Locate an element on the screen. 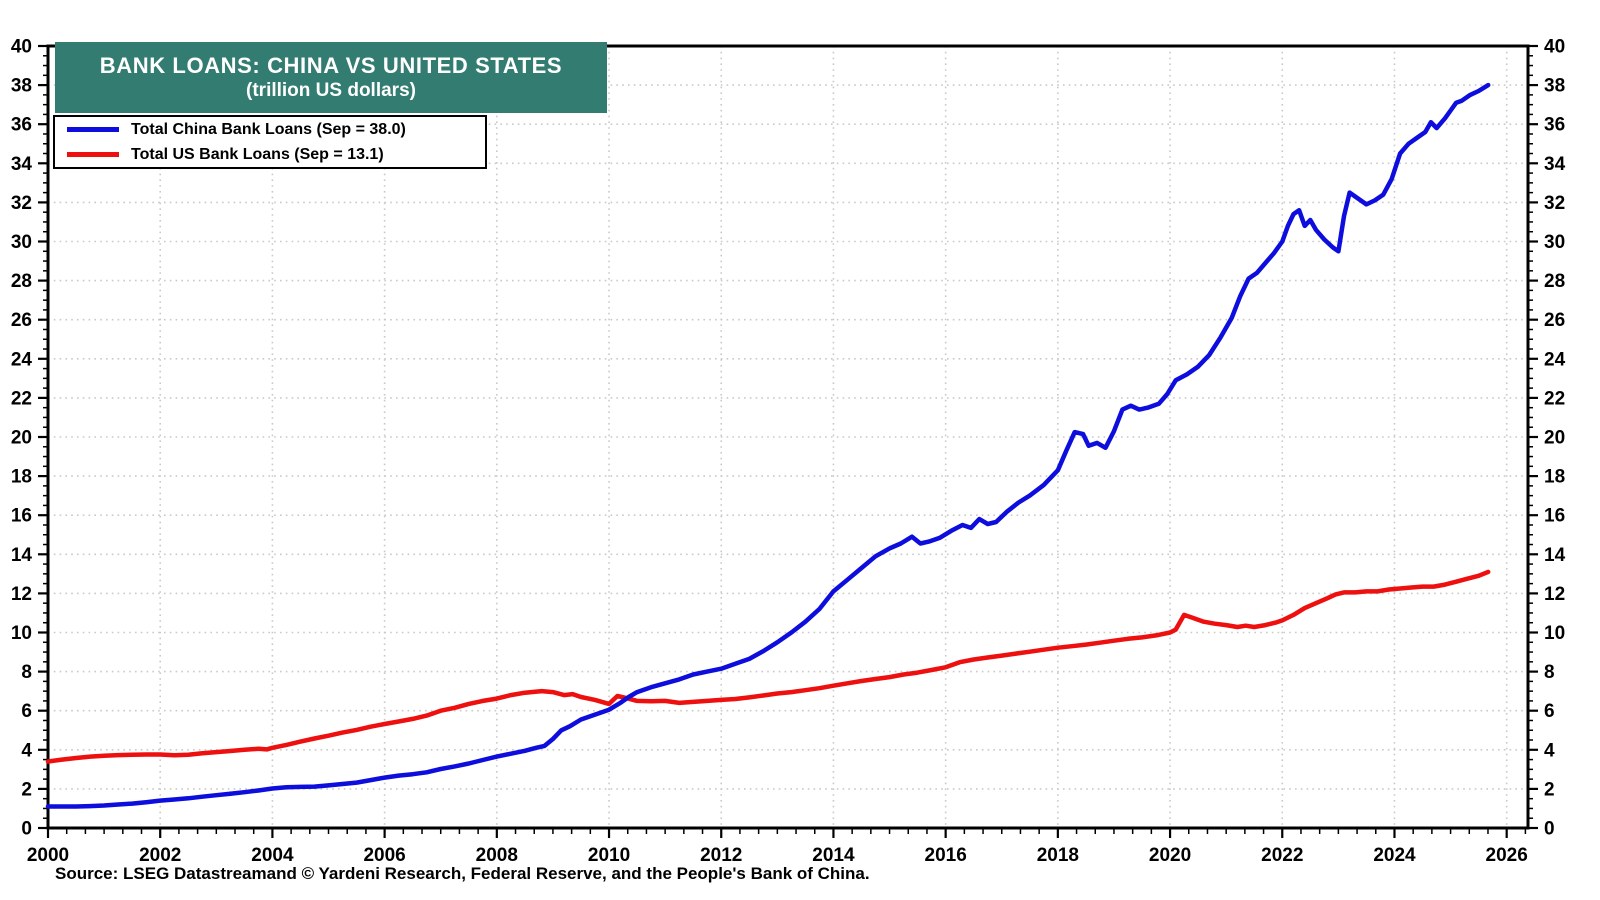  y-tick-label-right: 2 is located at coordinates (1549, 789).